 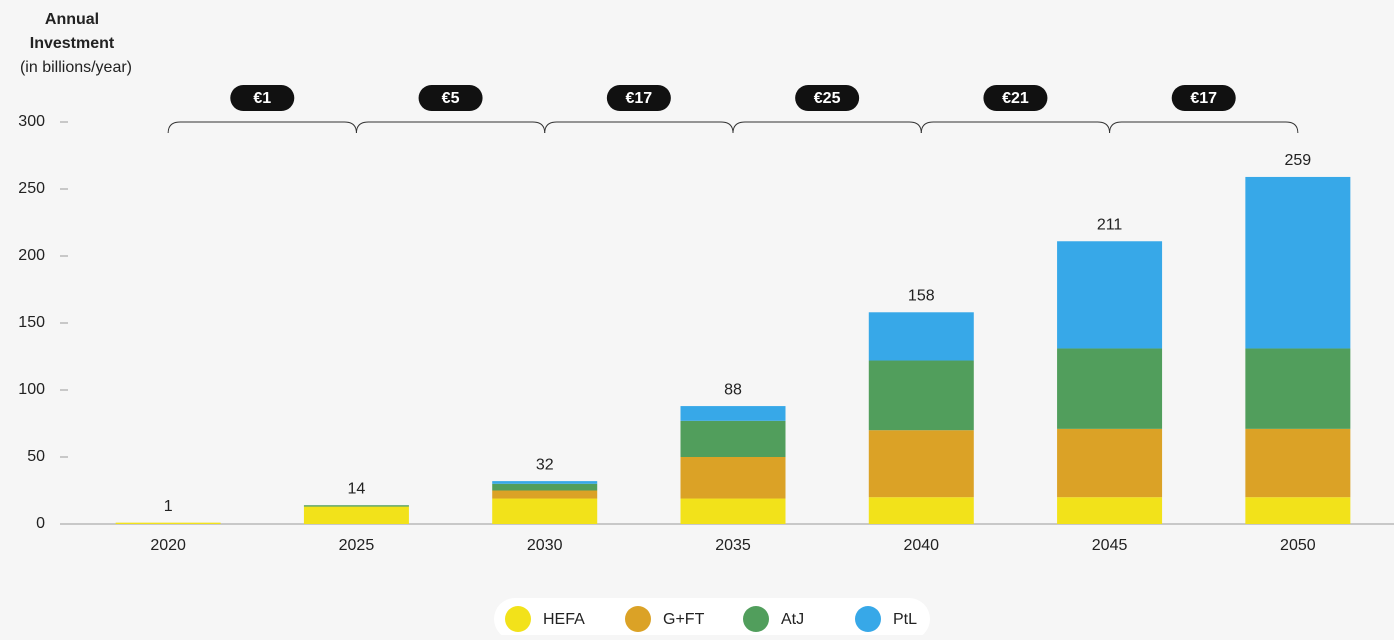 What do you see at coordinates (1110, 224) in the screenshot?
I see `total-label: 211` at bounding box center [1110, 224].